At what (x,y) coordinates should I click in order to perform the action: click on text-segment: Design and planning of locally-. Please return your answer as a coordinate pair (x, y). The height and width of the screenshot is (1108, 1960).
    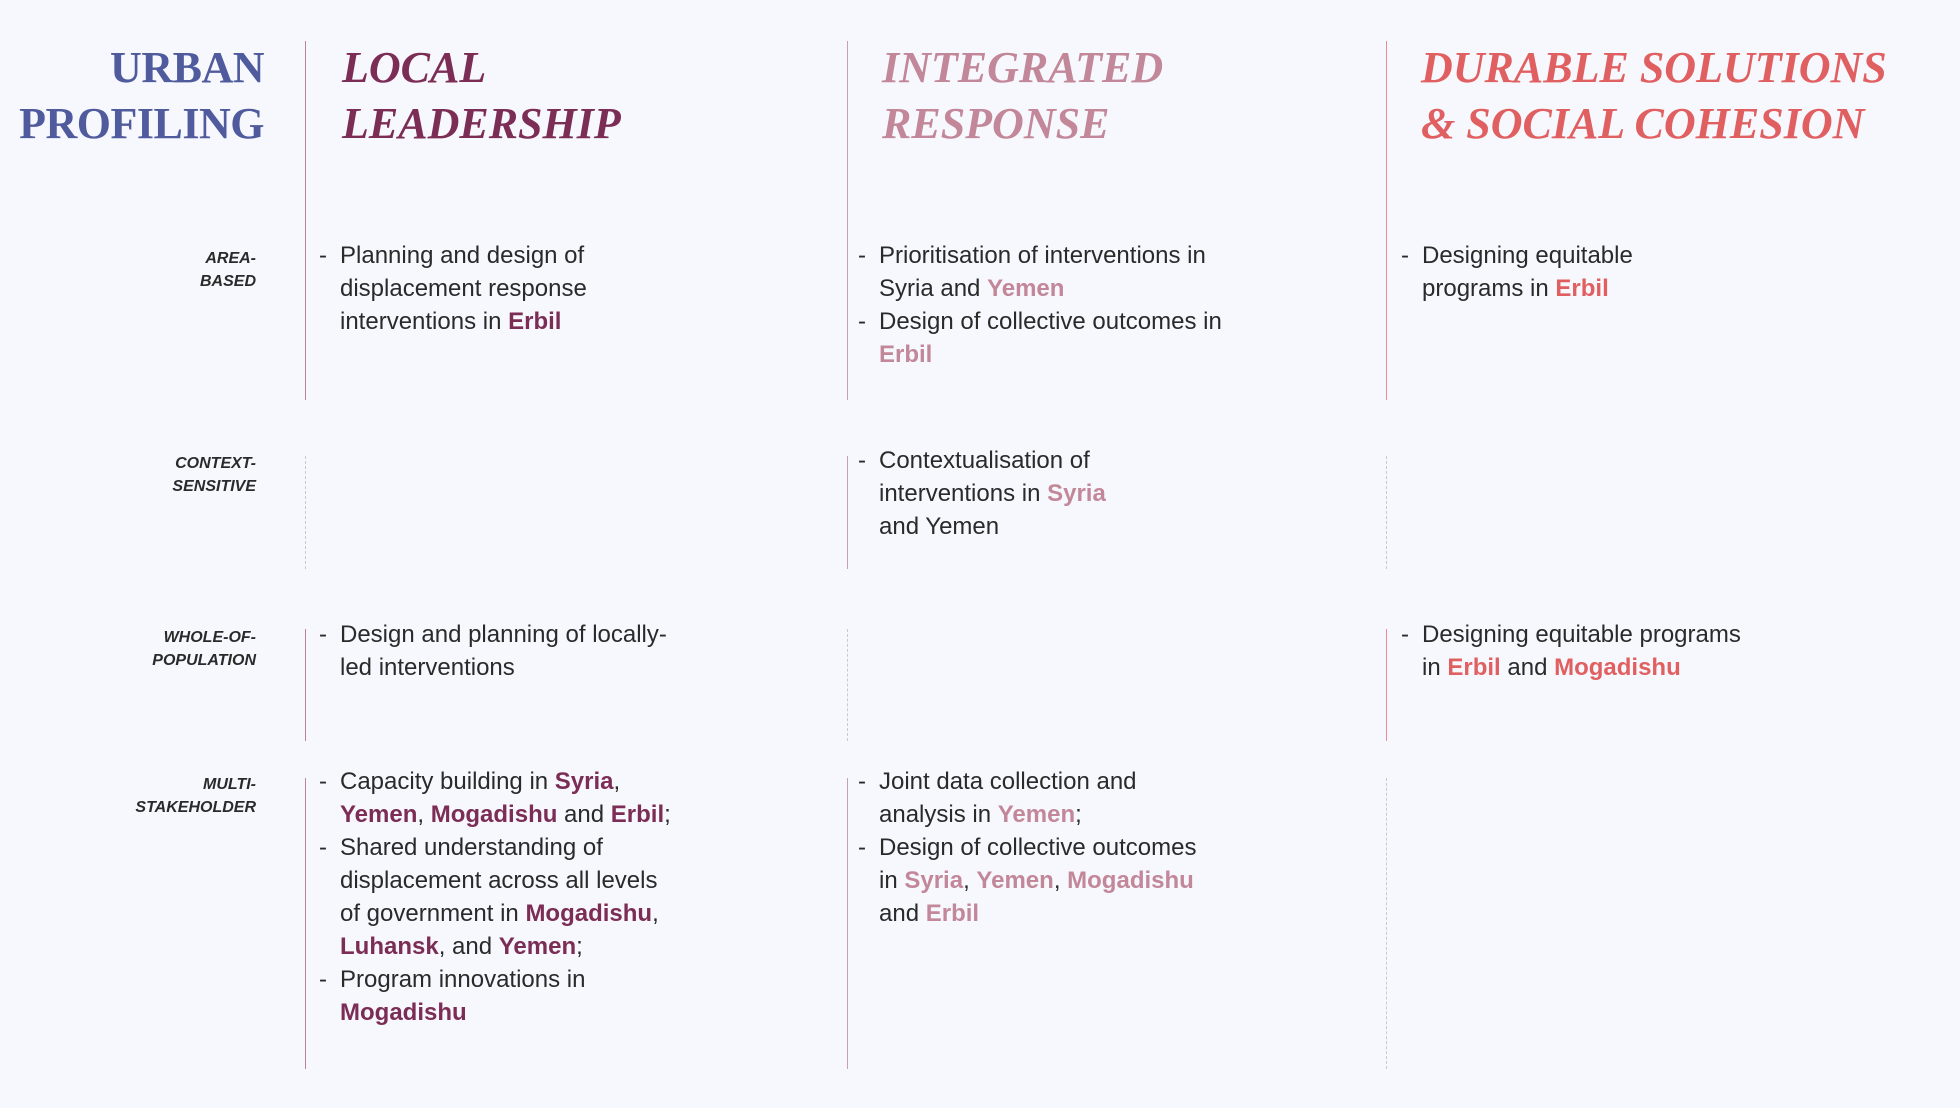
    Looking at the image, I should click on (503, 634).